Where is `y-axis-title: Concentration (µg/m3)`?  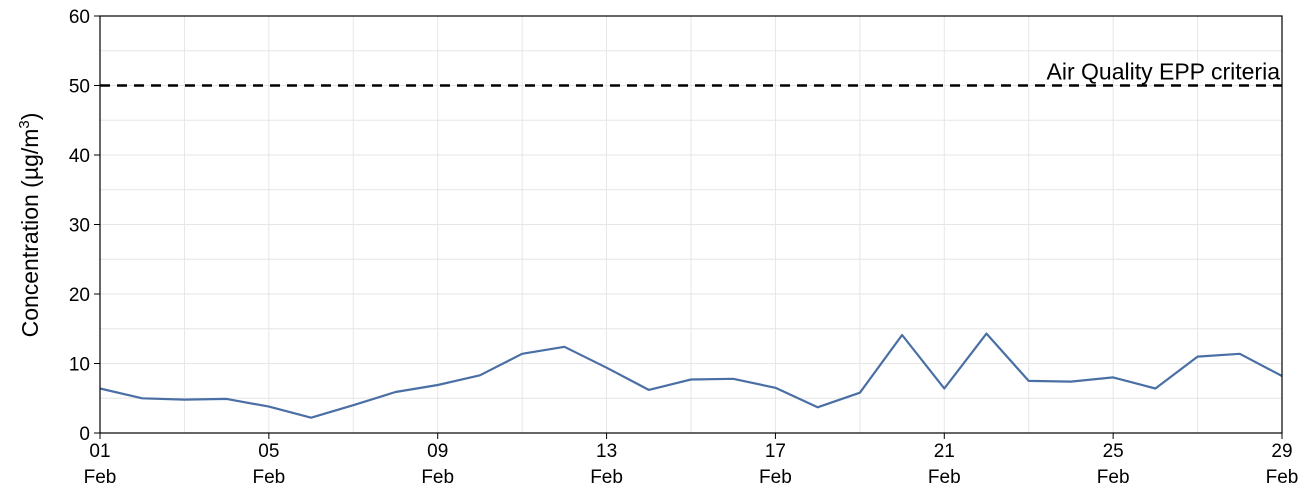 y-axis-title: Concentration (µg/m3) is located at coordinates (29, 225).